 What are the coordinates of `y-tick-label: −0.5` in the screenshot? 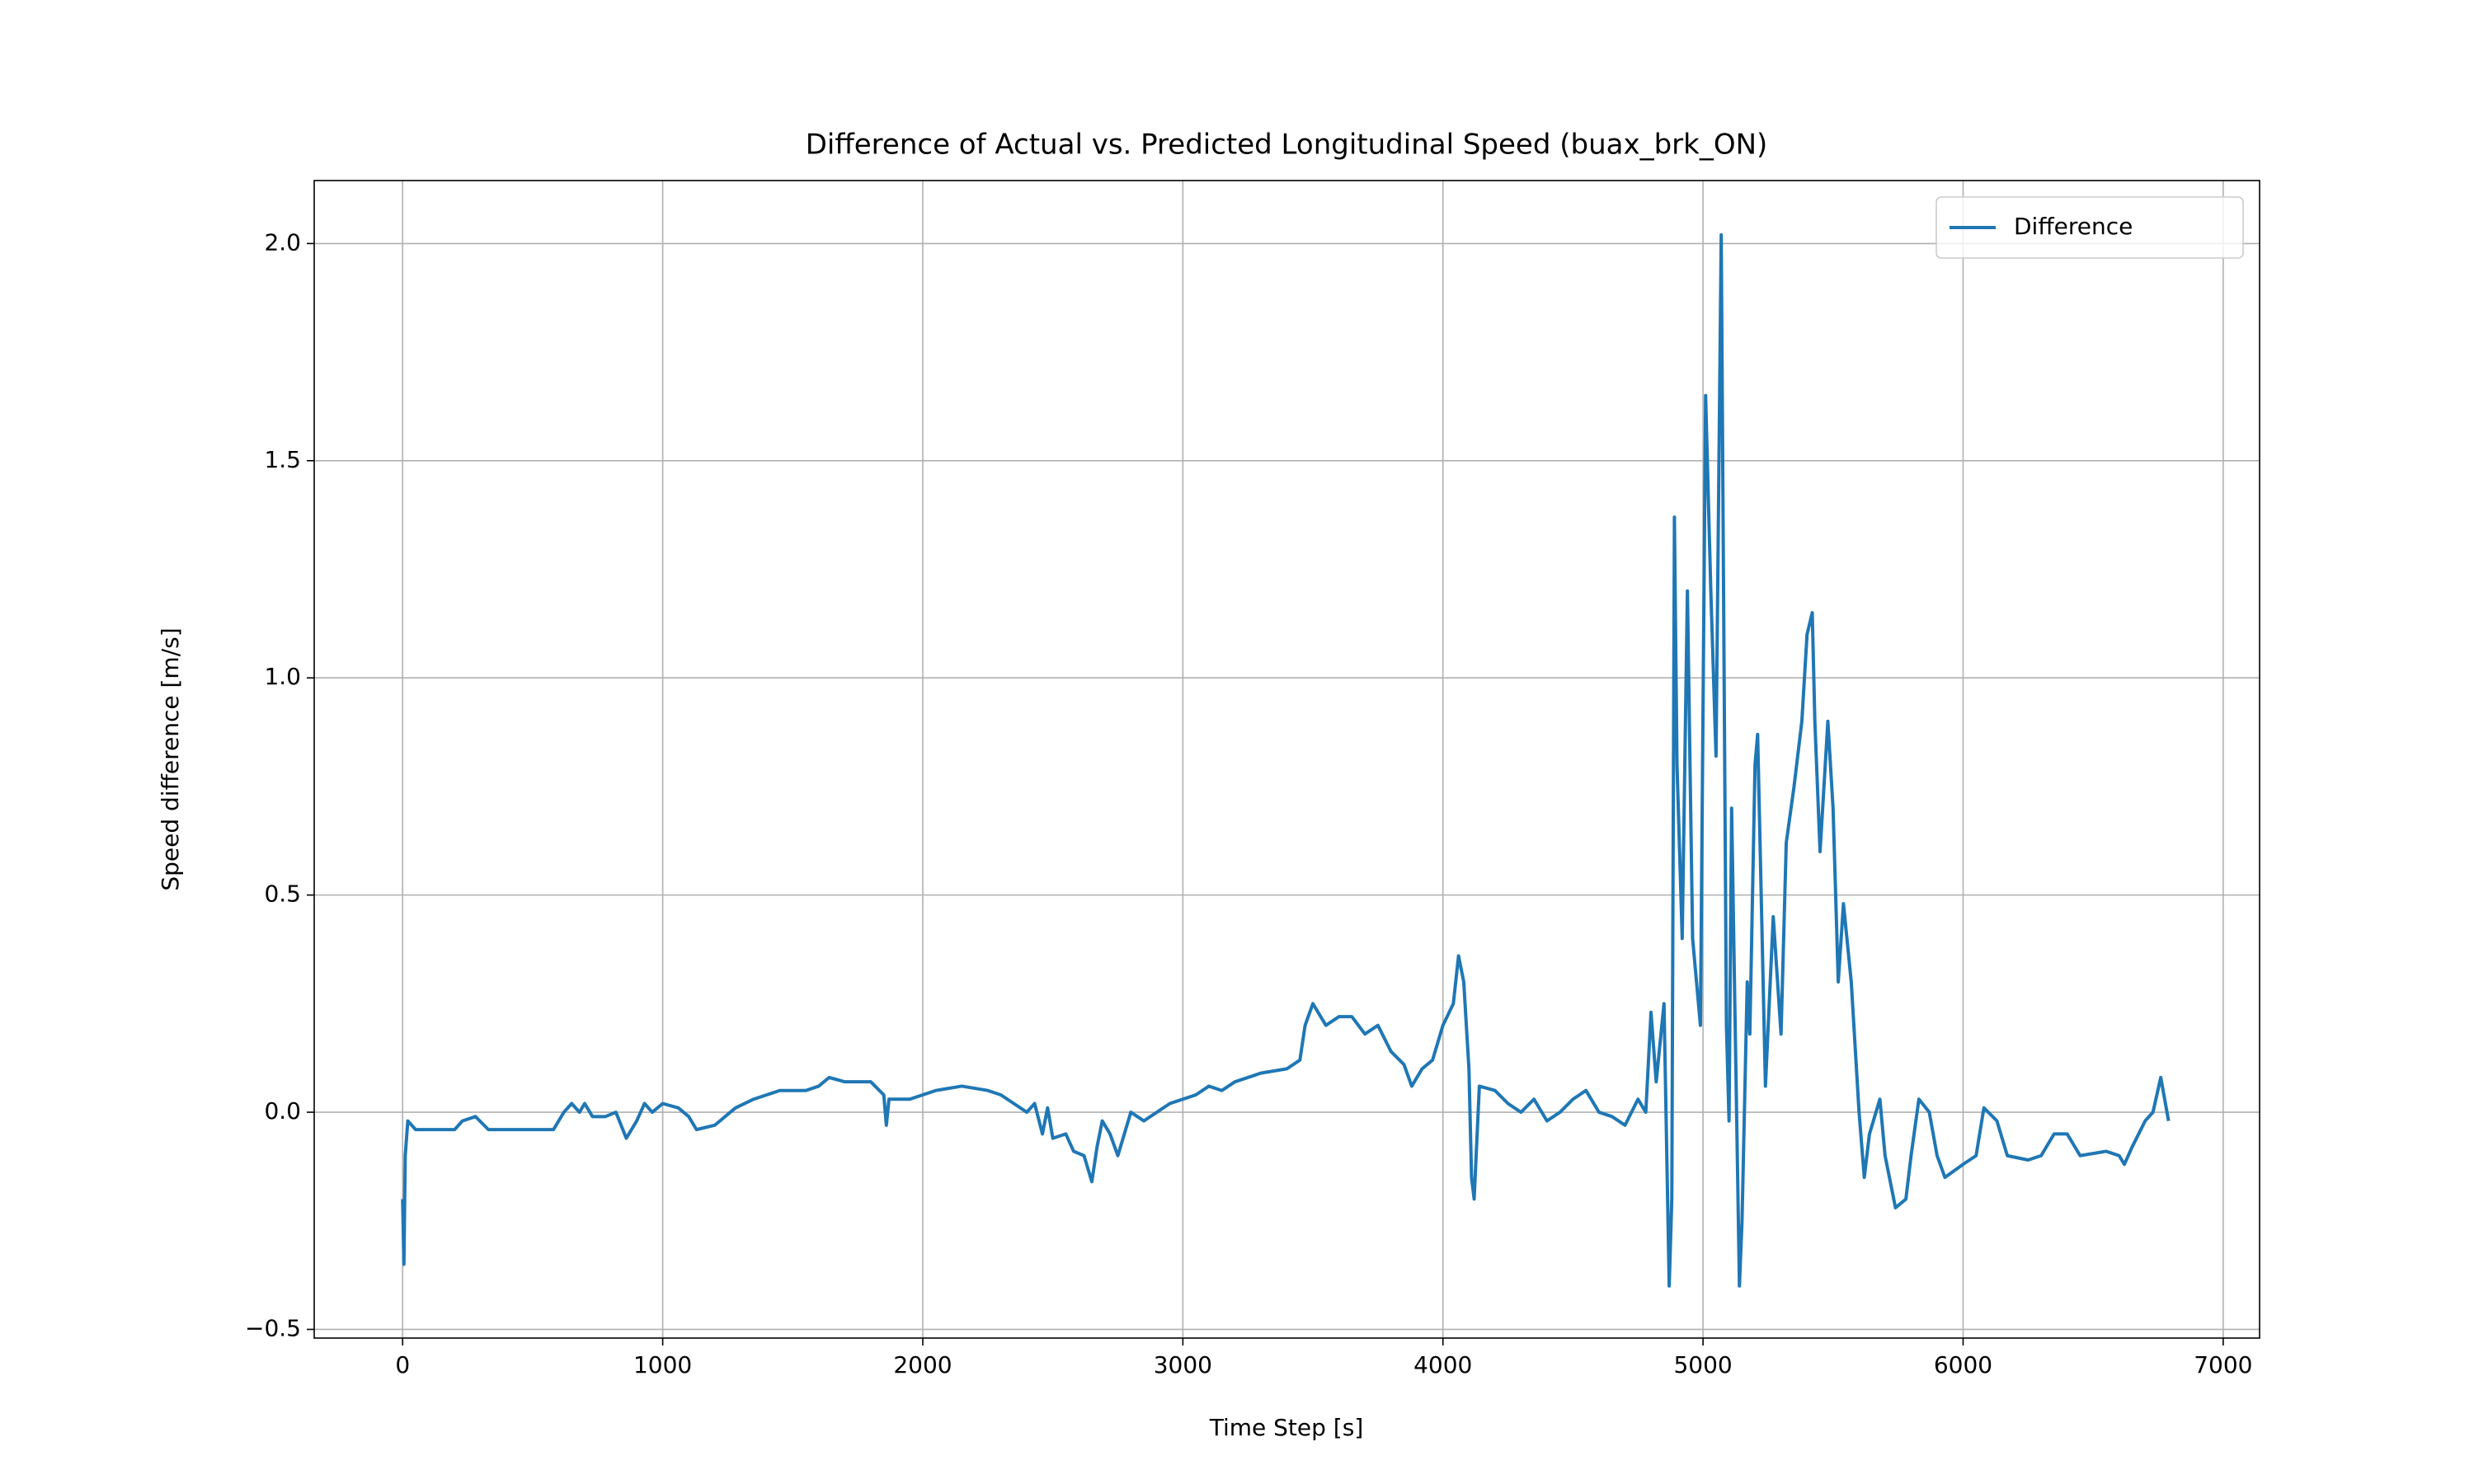 It's located at (273, 1327).